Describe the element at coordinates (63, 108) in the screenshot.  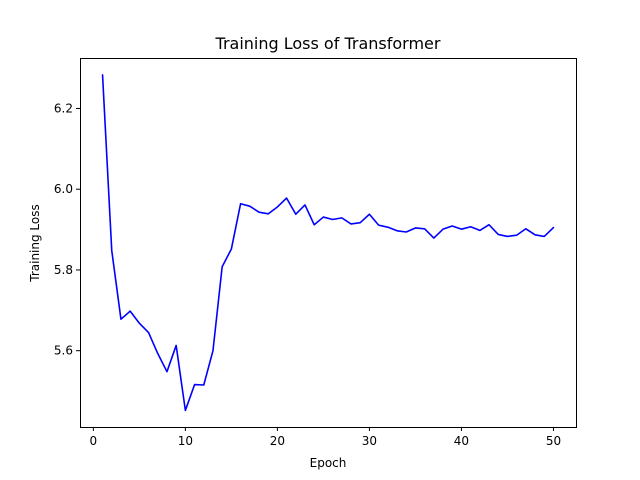
I see `y-tick-label: 6.2` at that location.